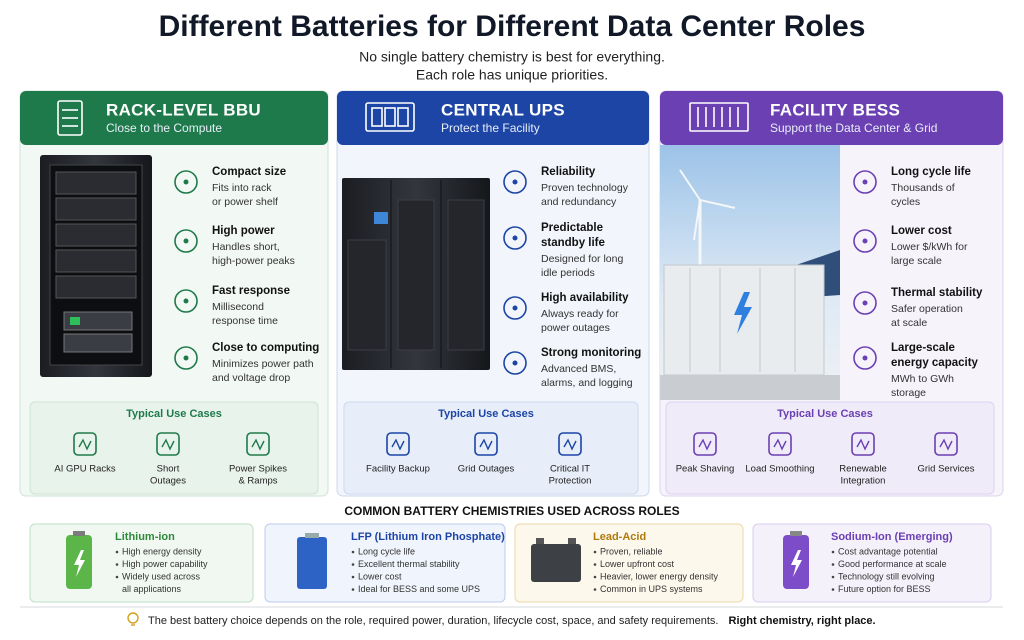  I want to click on use-case-label: Outages, so click(168, 481).